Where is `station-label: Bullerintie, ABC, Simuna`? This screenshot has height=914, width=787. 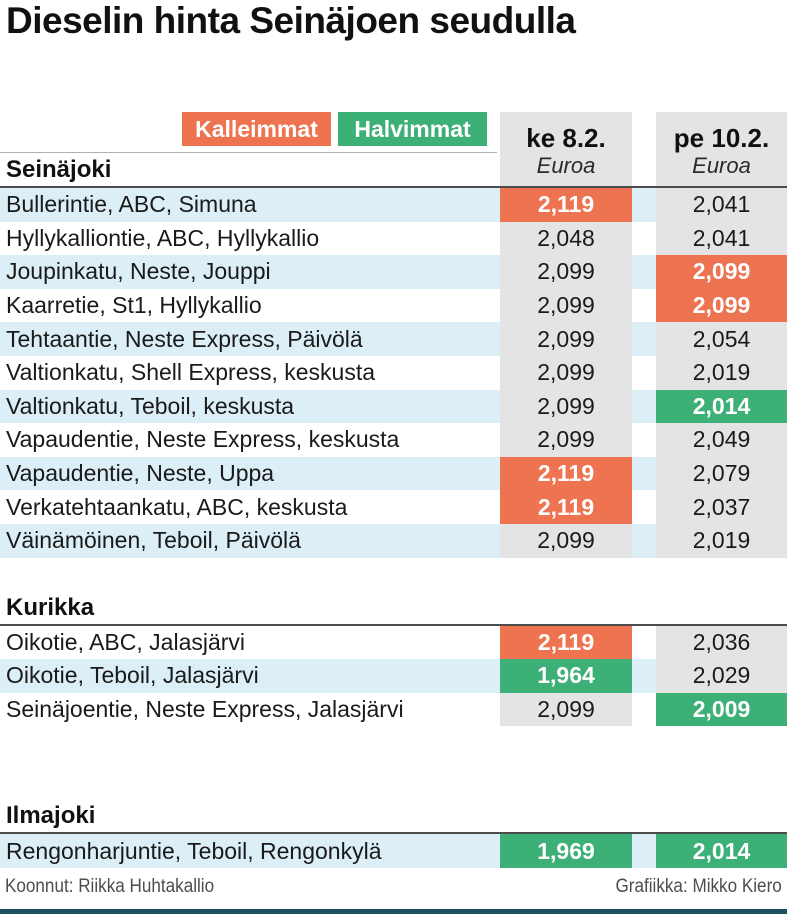 station-label: Bullerintie, ABC, Simuna is located at coordinates (131, 204).